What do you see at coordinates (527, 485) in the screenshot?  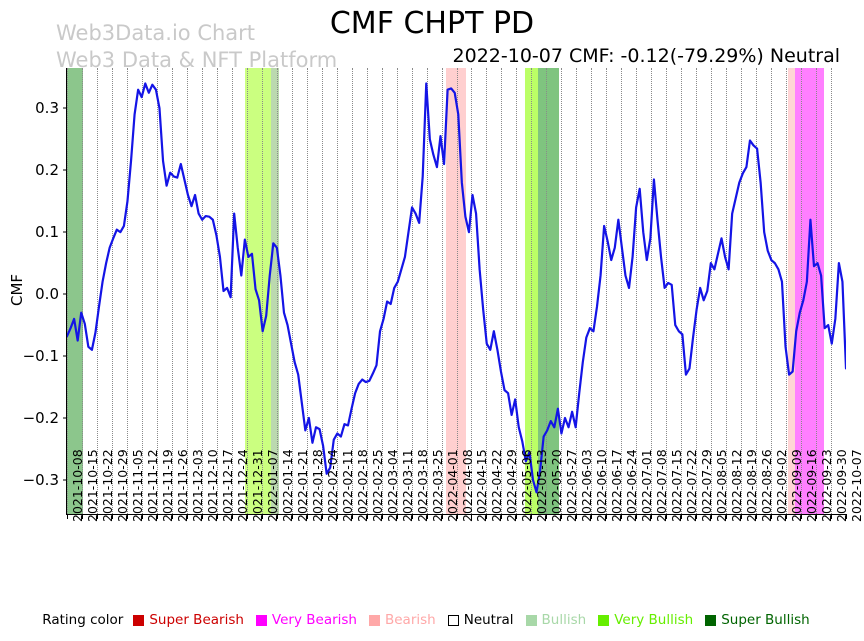 I see `x-tick-label: 2022-05-06` at bounding box center [527, 485].